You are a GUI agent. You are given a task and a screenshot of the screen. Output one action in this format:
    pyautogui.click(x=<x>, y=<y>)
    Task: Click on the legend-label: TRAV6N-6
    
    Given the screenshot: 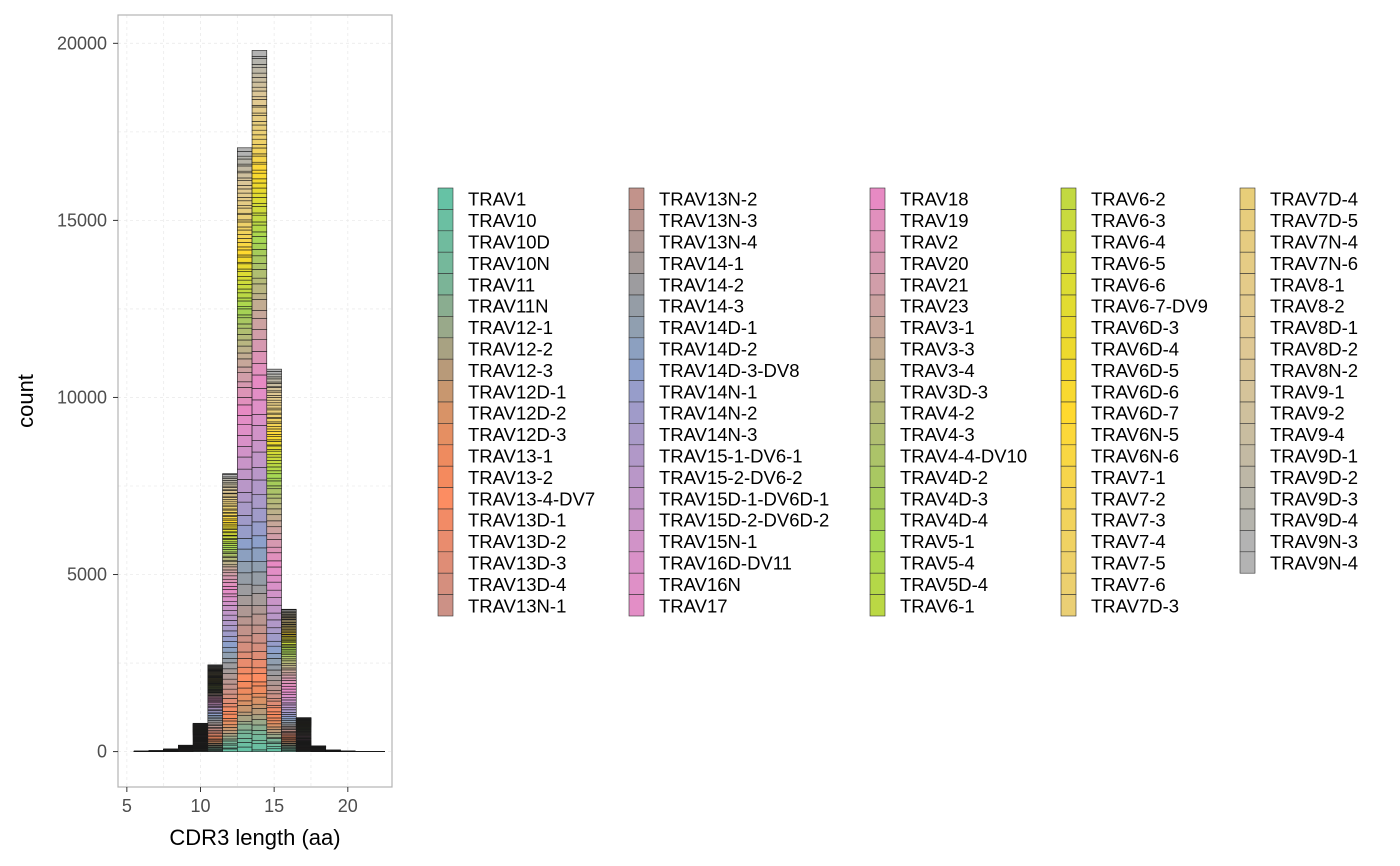 What is the action you would take?
    pyautogui.click(x=1135, y=456)
    